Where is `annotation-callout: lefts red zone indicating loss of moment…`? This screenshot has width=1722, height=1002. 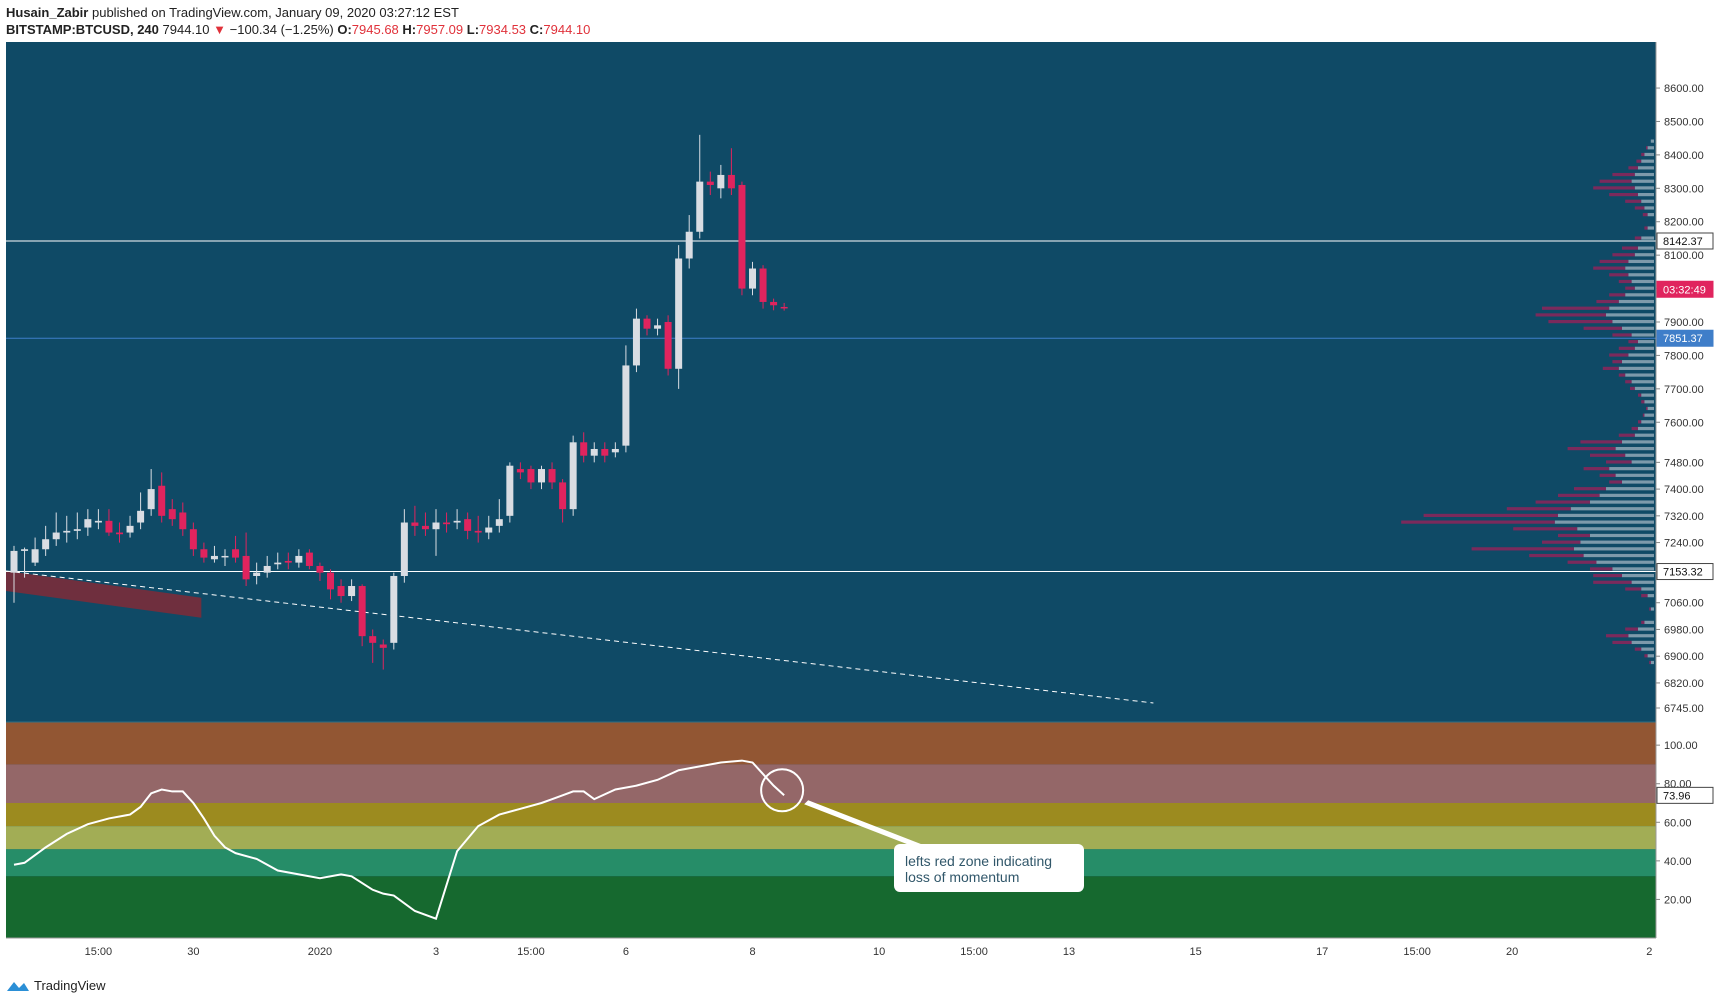 annotation-callout: lefts red zone indicating loss of moment… is located at coordinates (922, 830).